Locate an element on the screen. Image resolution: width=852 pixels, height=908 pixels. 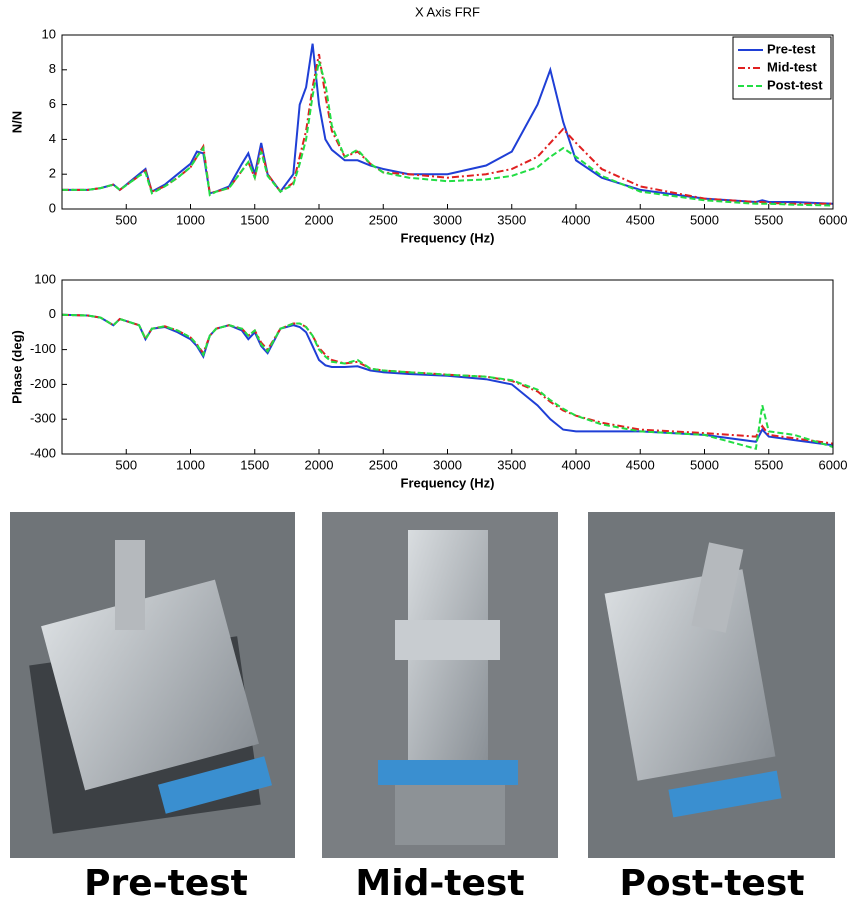
y-tick-label: 2 is located at coordinates (52, 173).